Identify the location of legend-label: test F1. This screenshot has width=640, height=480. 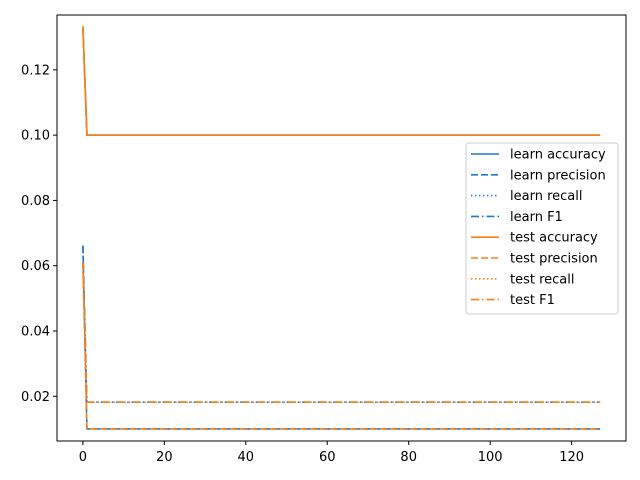
(532, 300).